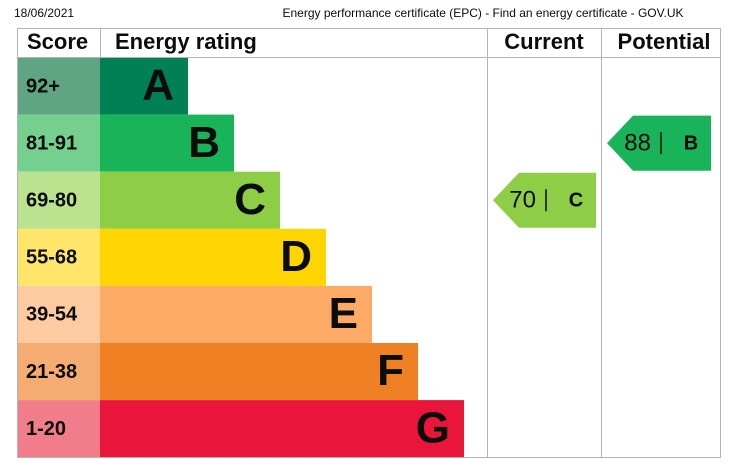  Describe the element at coordinates (544, 41) in the screenshot. I see `column-header: Current` at that location.